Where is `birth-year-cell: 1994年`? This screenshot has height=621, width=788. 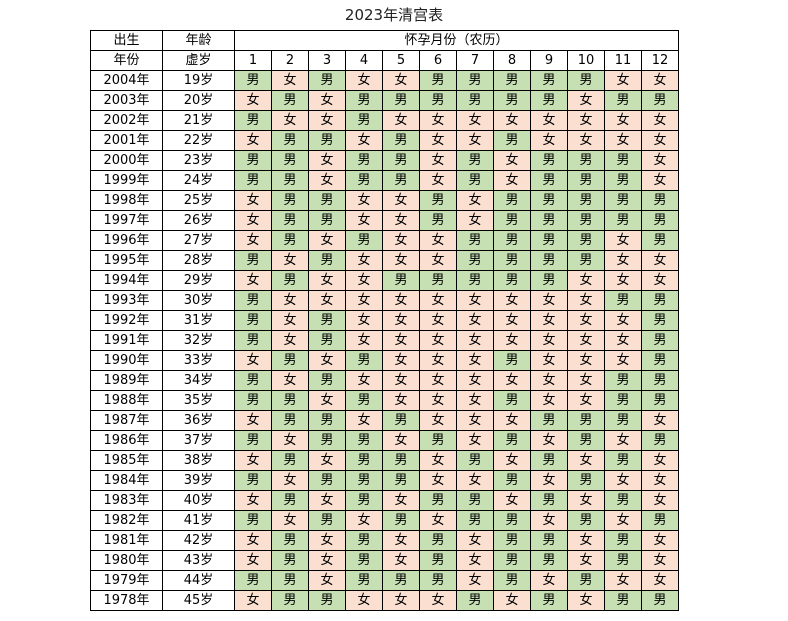 birth-year-cell: 1994年 is located at coordinates (126, 280).